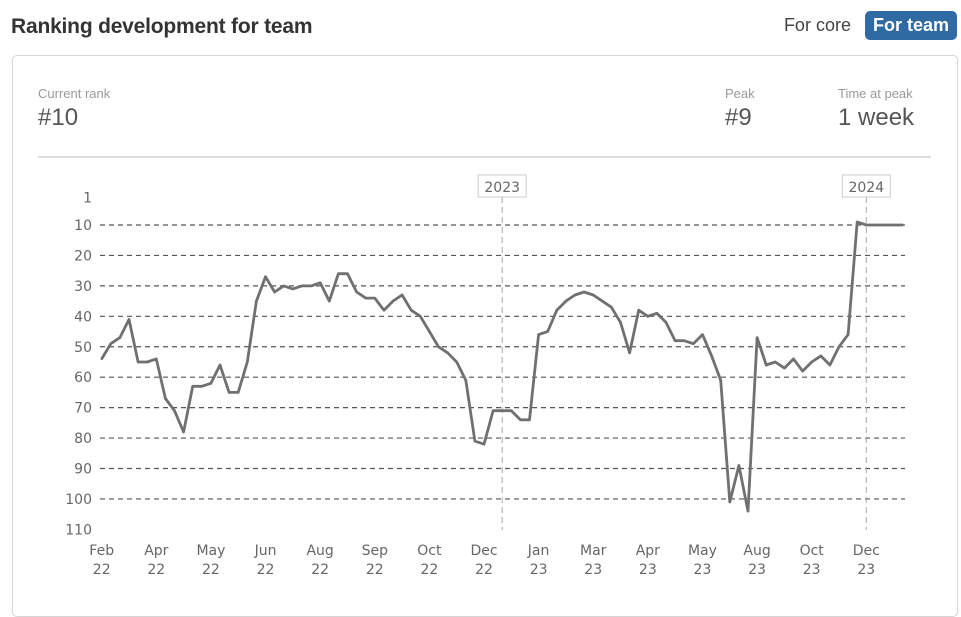  What do you see at coordinates (375, 551) in the screenshot?
I see `x-tick-month: Sep` at bounding box center [375, 551].